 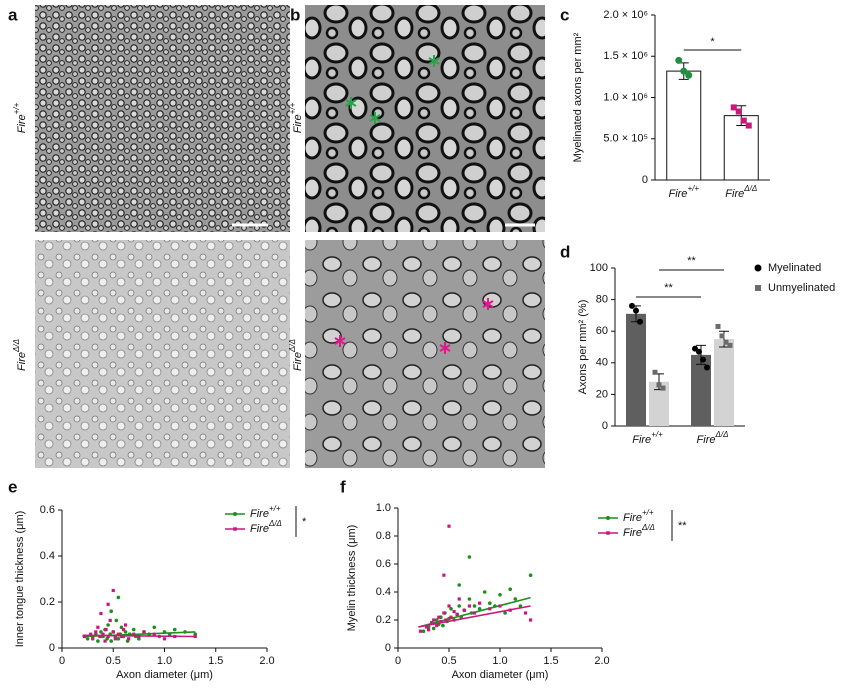 What do you see at coordinates (625, 97) in the screenshot?
I see `y-tick-label: 1.0 × 10⁶` at bounding box center [625, 97].